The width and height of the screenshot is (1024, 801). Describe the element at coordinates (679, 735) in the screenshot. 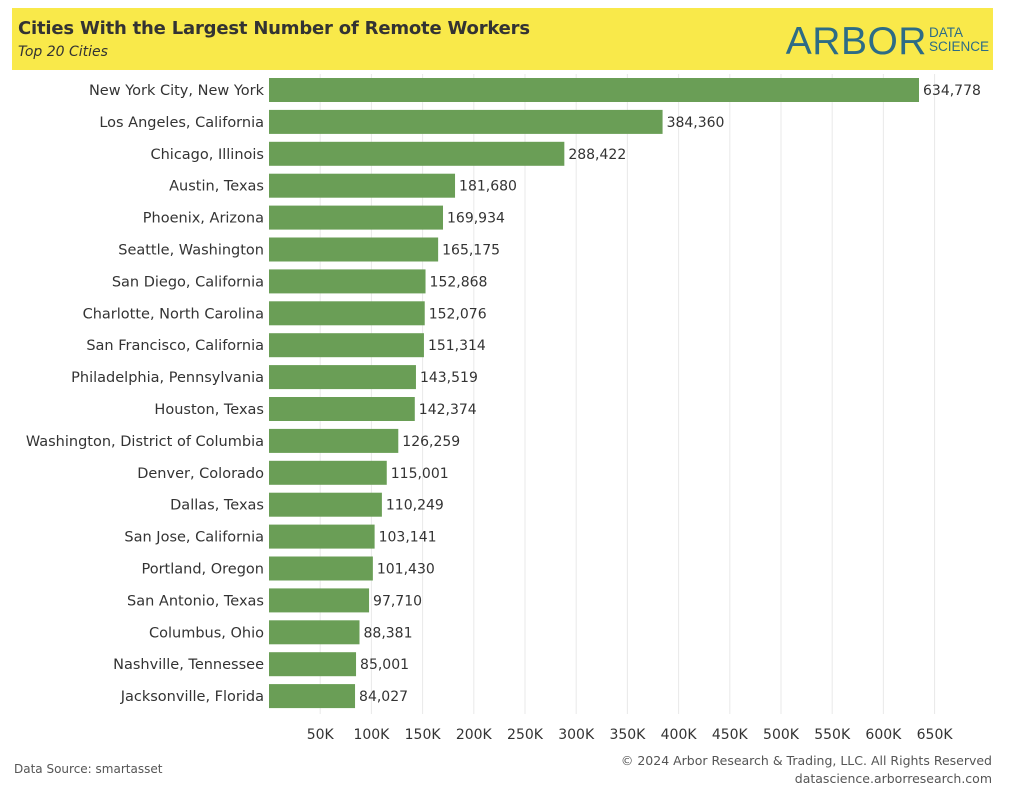

I see `x-tick-label: 400K` at that location.